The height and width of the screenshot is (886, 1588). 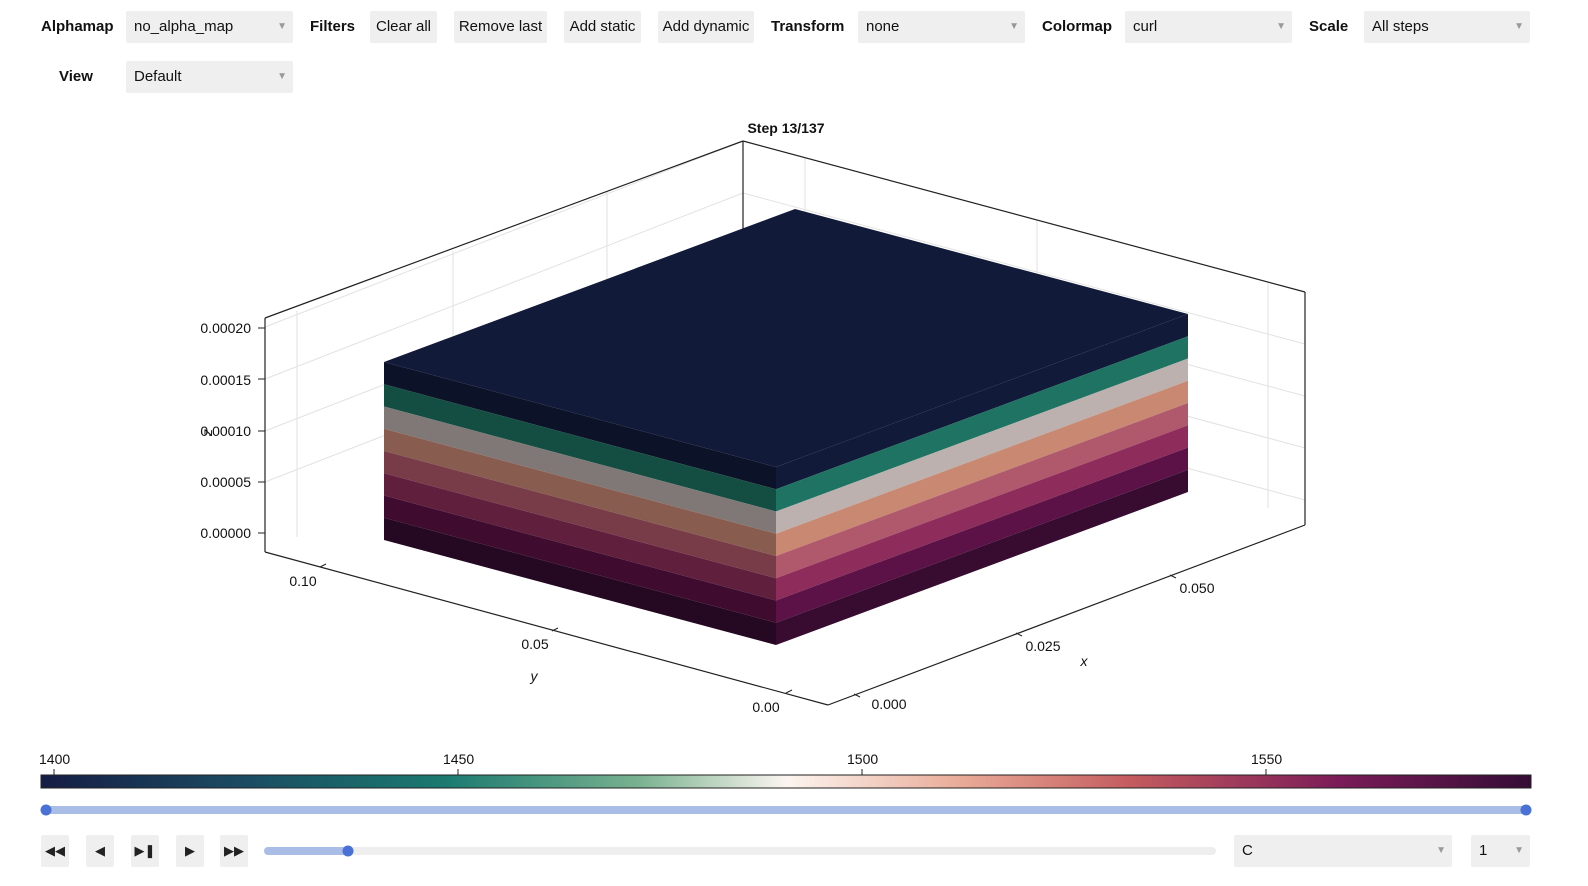 I want to click on play-icon: ▶, so click(x=190, y=850).